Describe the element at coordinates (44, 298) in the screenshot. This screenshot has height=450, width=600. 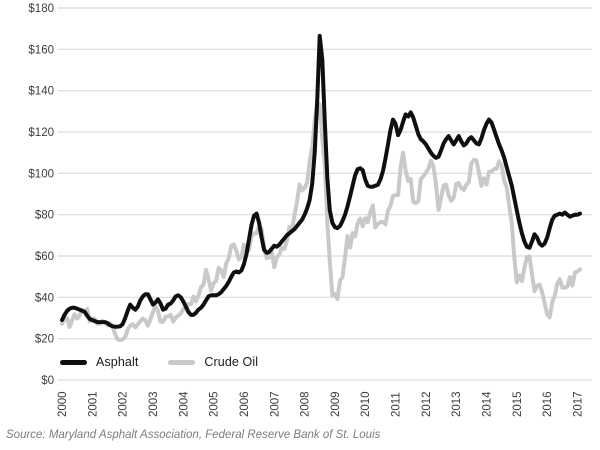
I see `y-tick-label: $40` at that location.